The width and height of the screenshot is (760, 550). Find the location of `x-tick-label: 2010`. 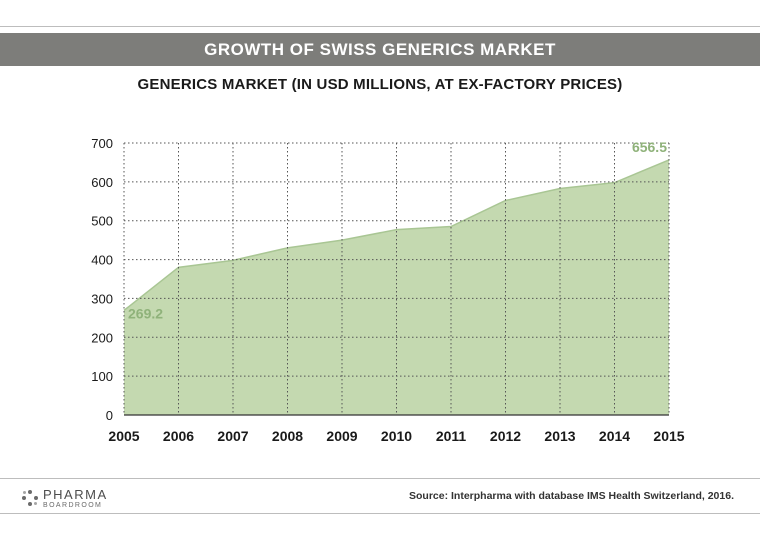

x-tick-label: 2010 is located at coordinates (396, 436).